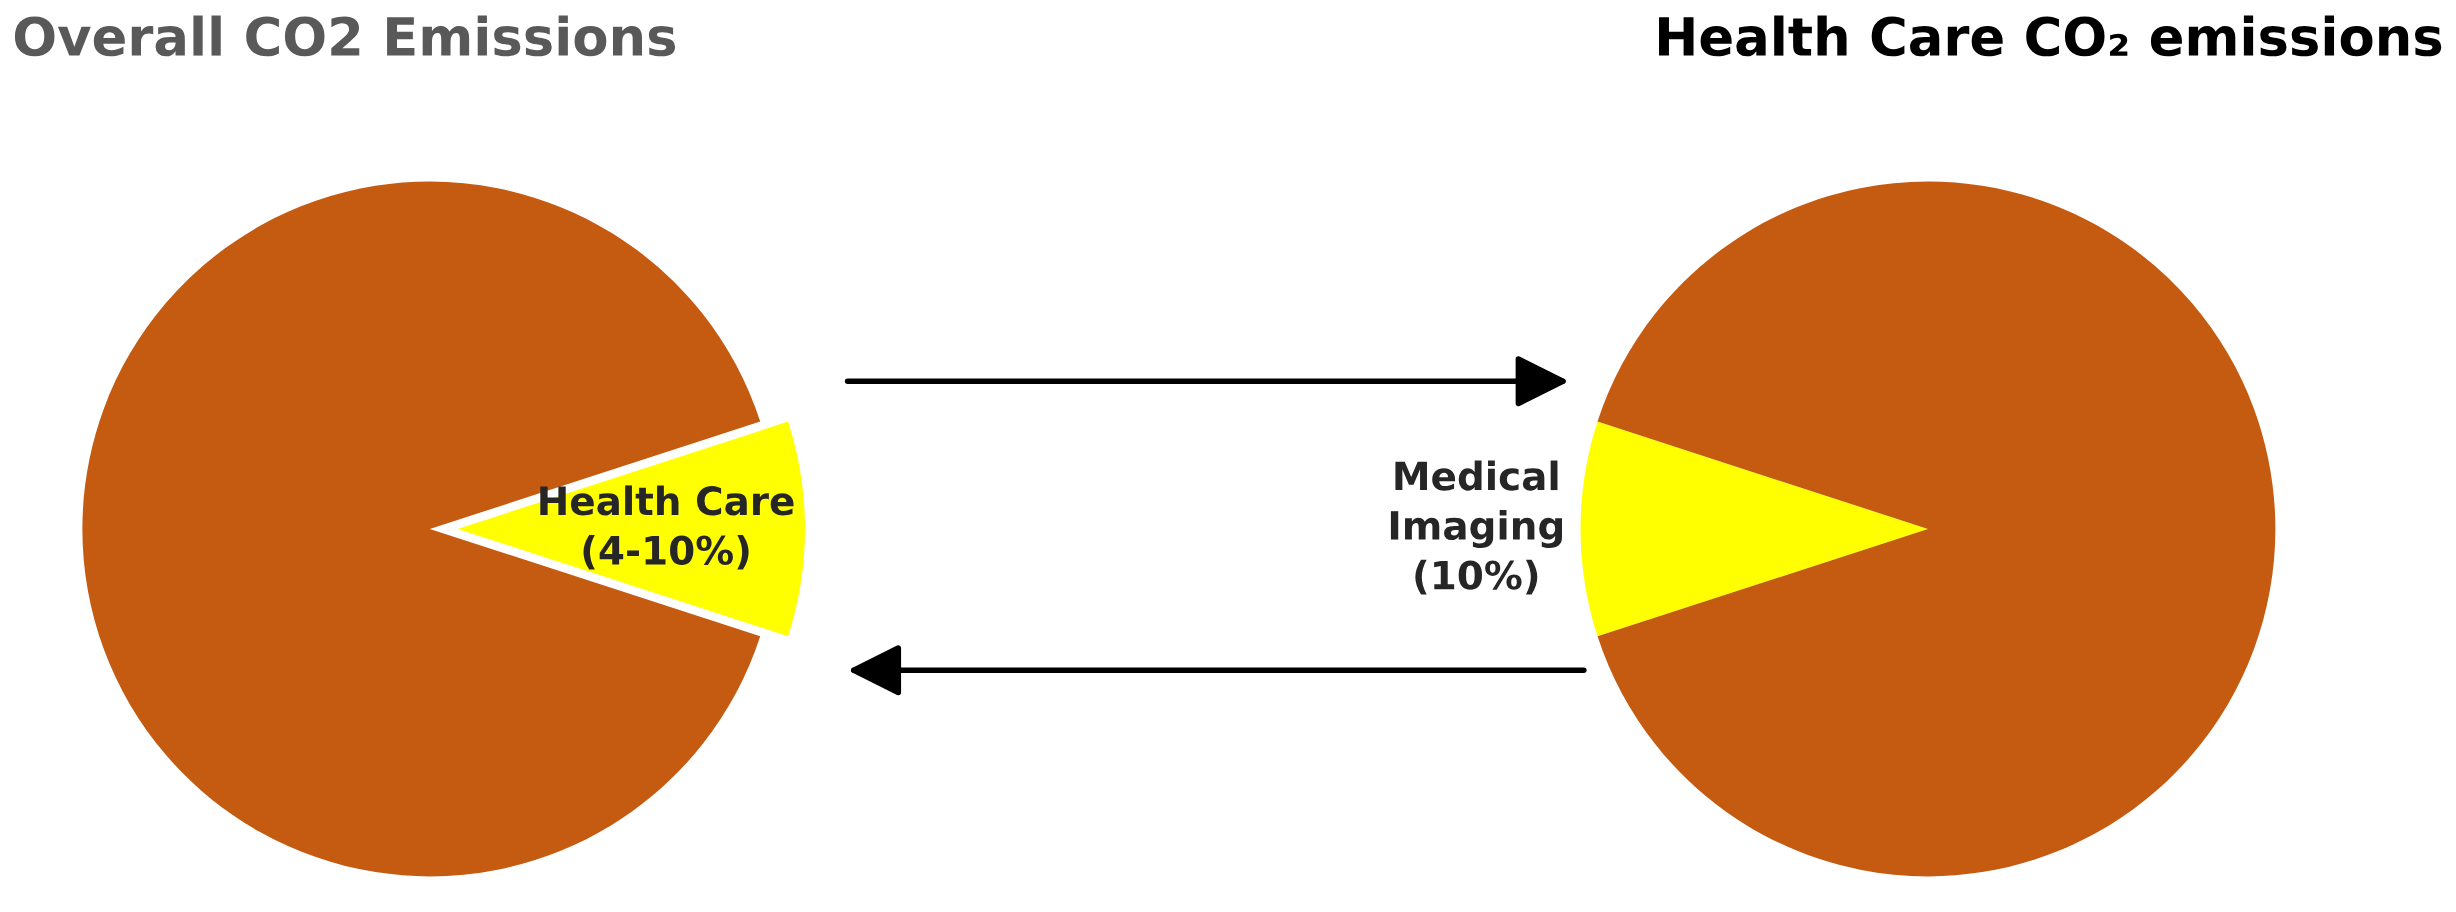 This screenshot has height=912, width=2456. What do you see at coordinates (2050, 36) in the screenshot?
I see `chart-title: Health Care CO₂ emissions` at bounding box center [2050, 36].